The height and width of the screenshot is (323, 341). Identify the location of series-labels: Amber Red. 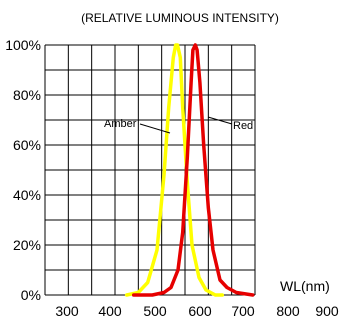
(178, 125).